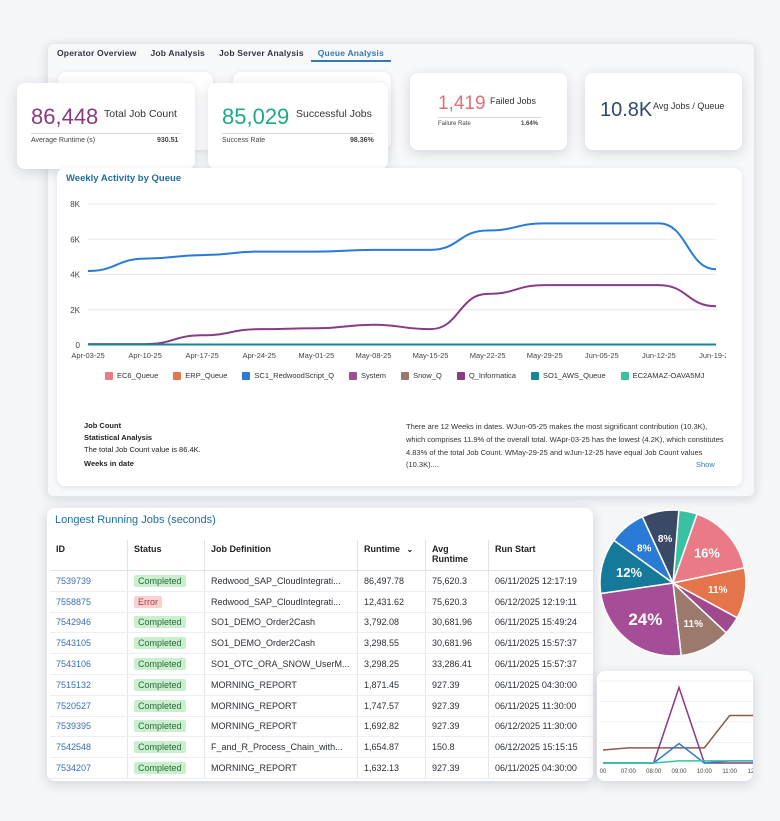 Image resolution: width=780 pixels, height=821 pixels. What do you see at coordinates (391, 664) in the screenshot?
I see `runtime-cell: 3,298.25` at bounding box center [391, 664].